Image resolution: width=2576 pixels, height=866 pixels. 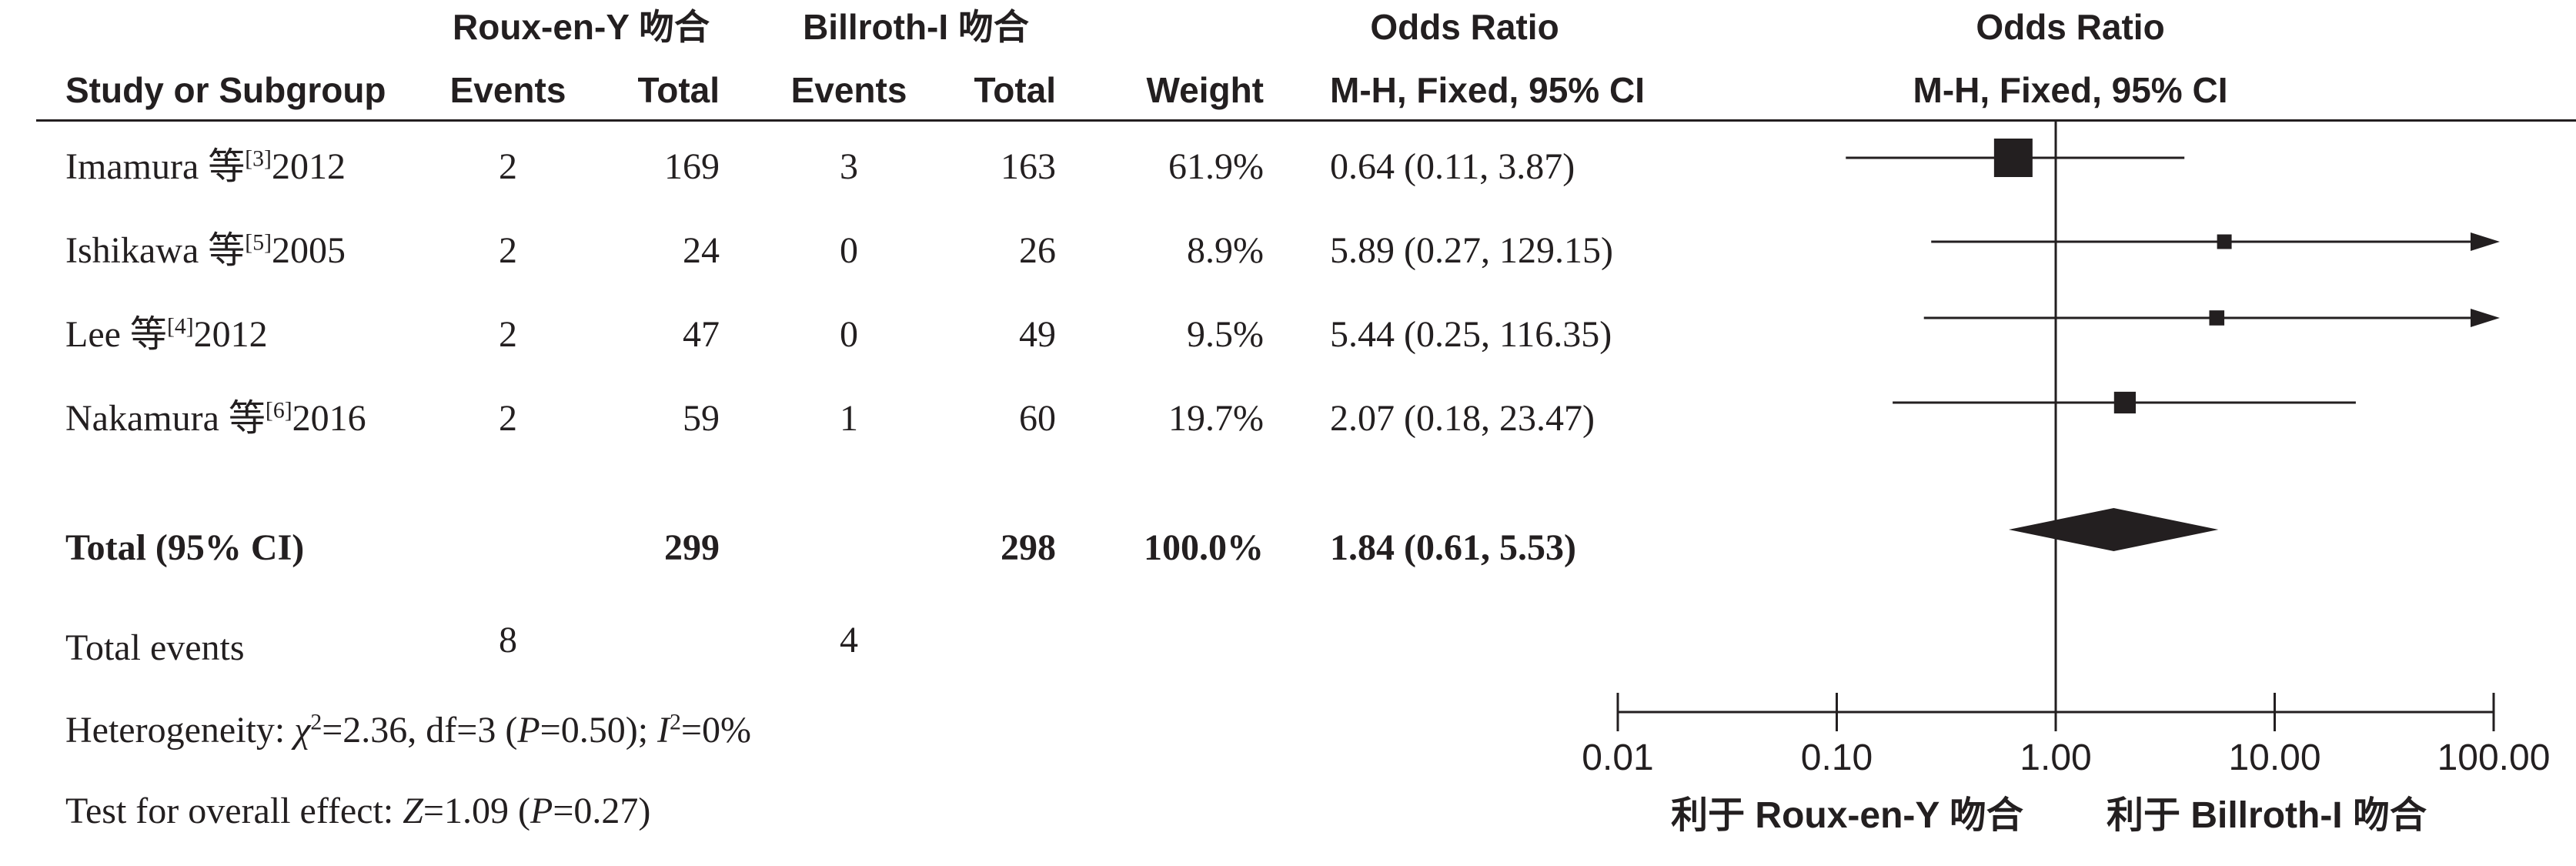 What do you see at coordinates (916, 27) in the screenshot?
I see `group2-header: Billroth-I 吻合` at bounding box center [916, 27].